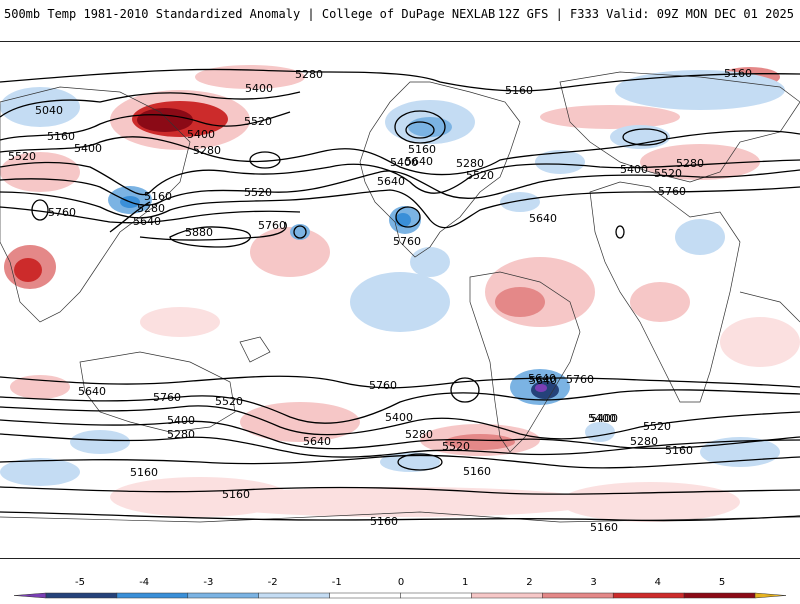 This screenshot has height=604, width=800. I want to click on colorbar: -5 -4 -3 -2 -1 0 1 2 3 4 5, so click(400, 581).